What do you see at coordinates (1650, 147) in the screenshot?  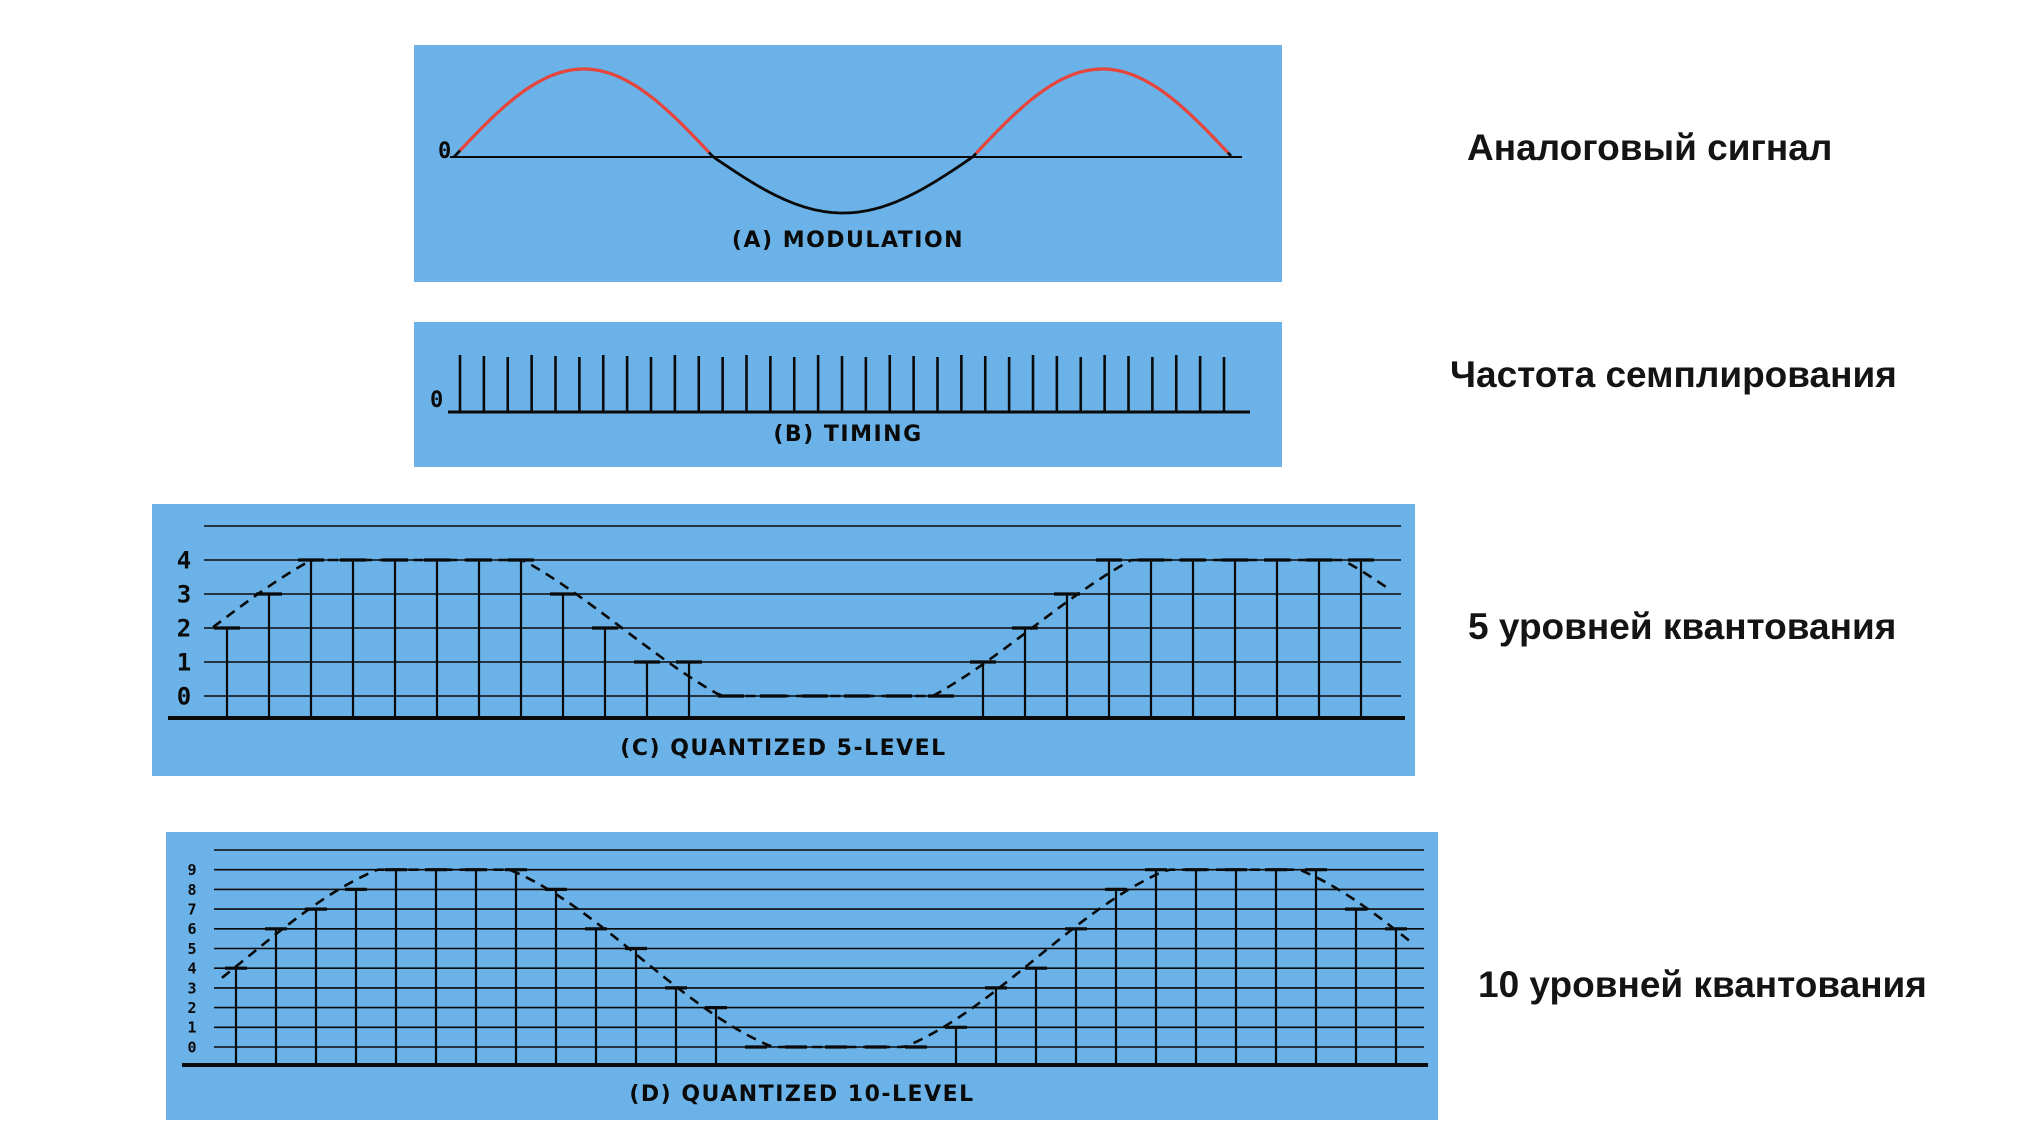 I see `label-analog-signal: Аналоговый сигнал` at bounding box center [1650, 147].